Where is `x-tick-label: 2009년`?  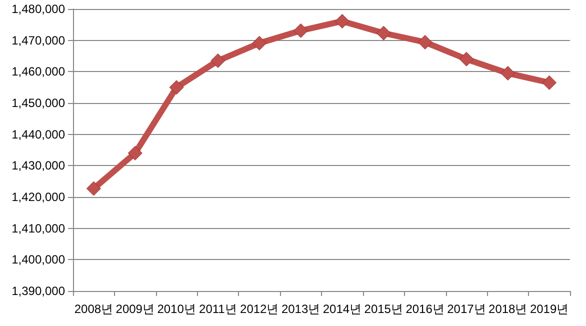
x-tick-label: 2009년 is located at coordinates (135, 309).